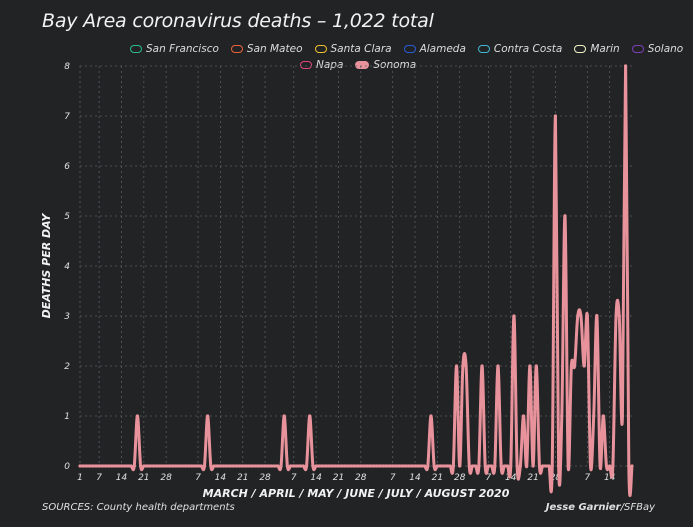 Image resolution: width=693 pixels, height=527 pixels. What do you see at coordinates (637, 507) in the screenshot?
I see `credit-outlet: /SFBay` at bounding box center [637, 507].